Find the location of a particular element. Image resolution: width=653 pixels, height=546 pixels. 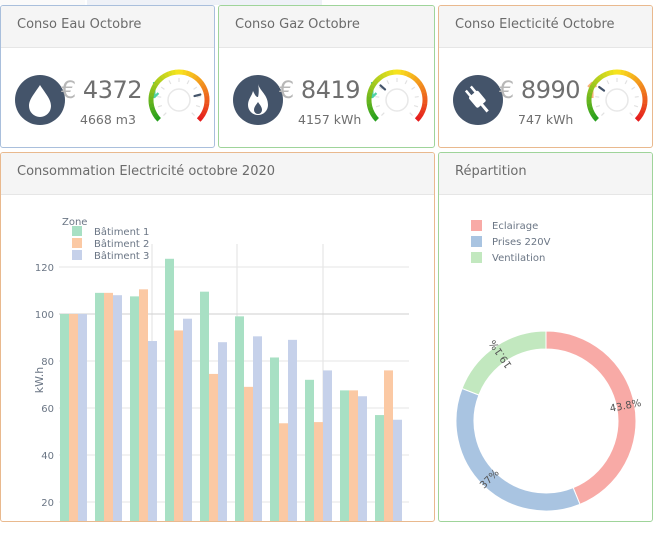

kpi-value: € 4372 ↓ is located at coordinates (112, 90).